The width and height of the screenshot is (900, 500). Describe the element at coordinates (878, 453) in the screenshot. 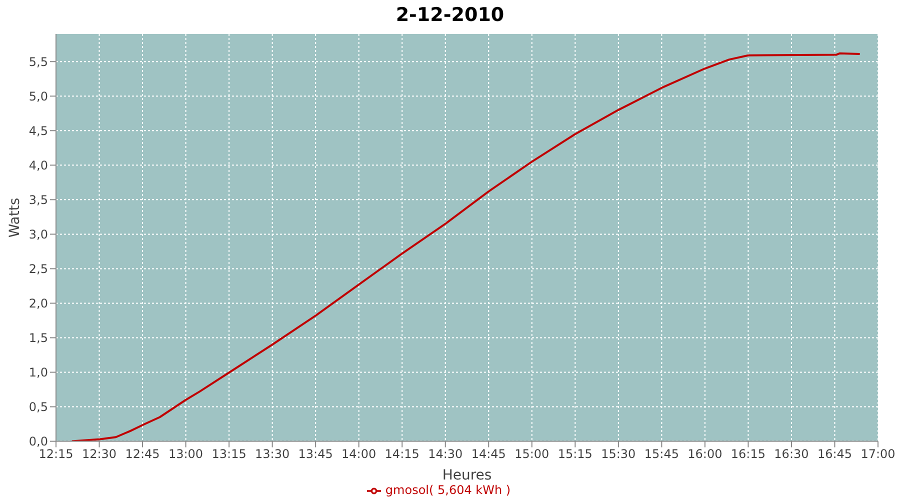

I see `x-tick-label: 17:00` at that location.